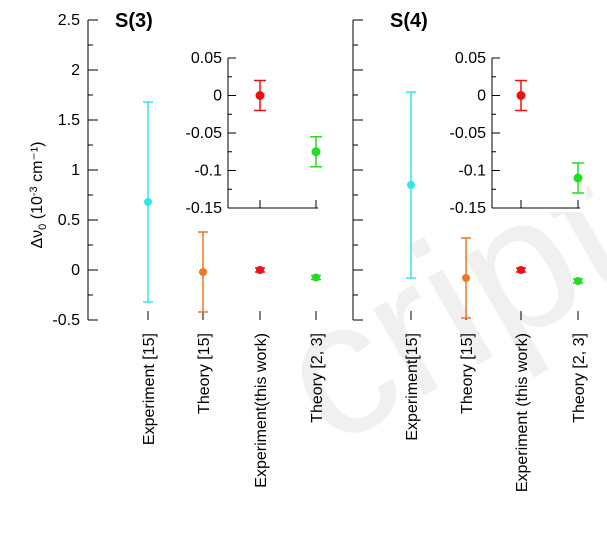  What do you see at coordinates (69, 20) in the screenshot?
I see `y-tick-label: 2.5` at bounding box center [69, 20].